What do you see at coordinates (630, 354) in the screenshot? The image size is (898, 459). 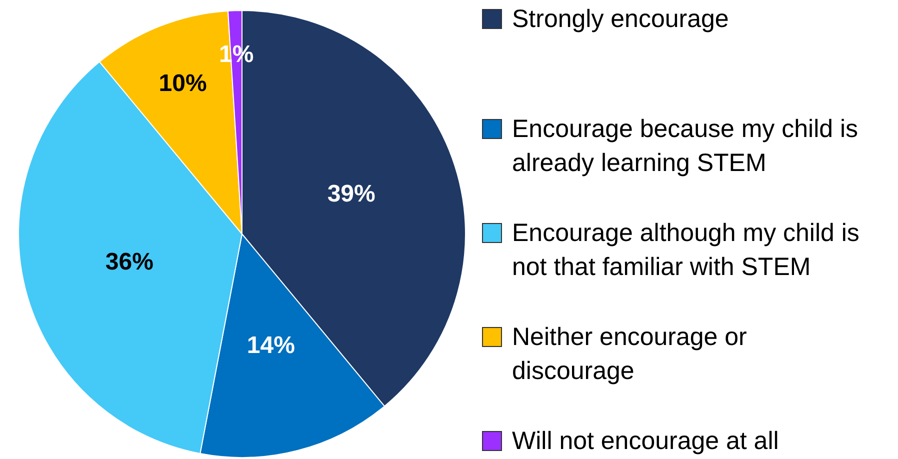 I see `legend-label: Neither encourage or discourage` at bounding box center [630, 354].